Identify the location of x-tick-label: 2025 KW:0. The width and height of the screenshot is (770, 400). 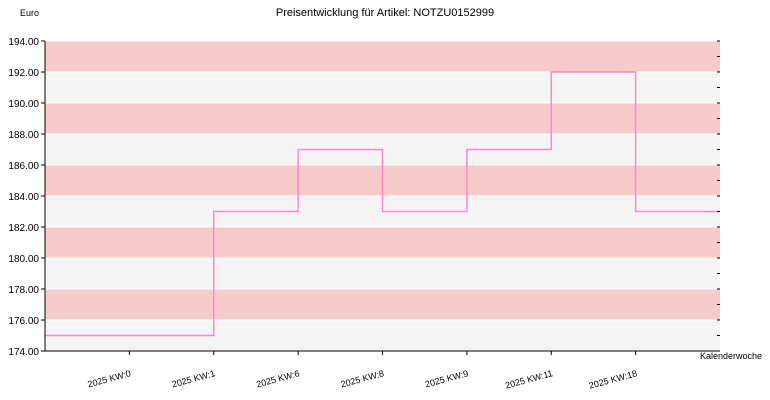
(108, 378).